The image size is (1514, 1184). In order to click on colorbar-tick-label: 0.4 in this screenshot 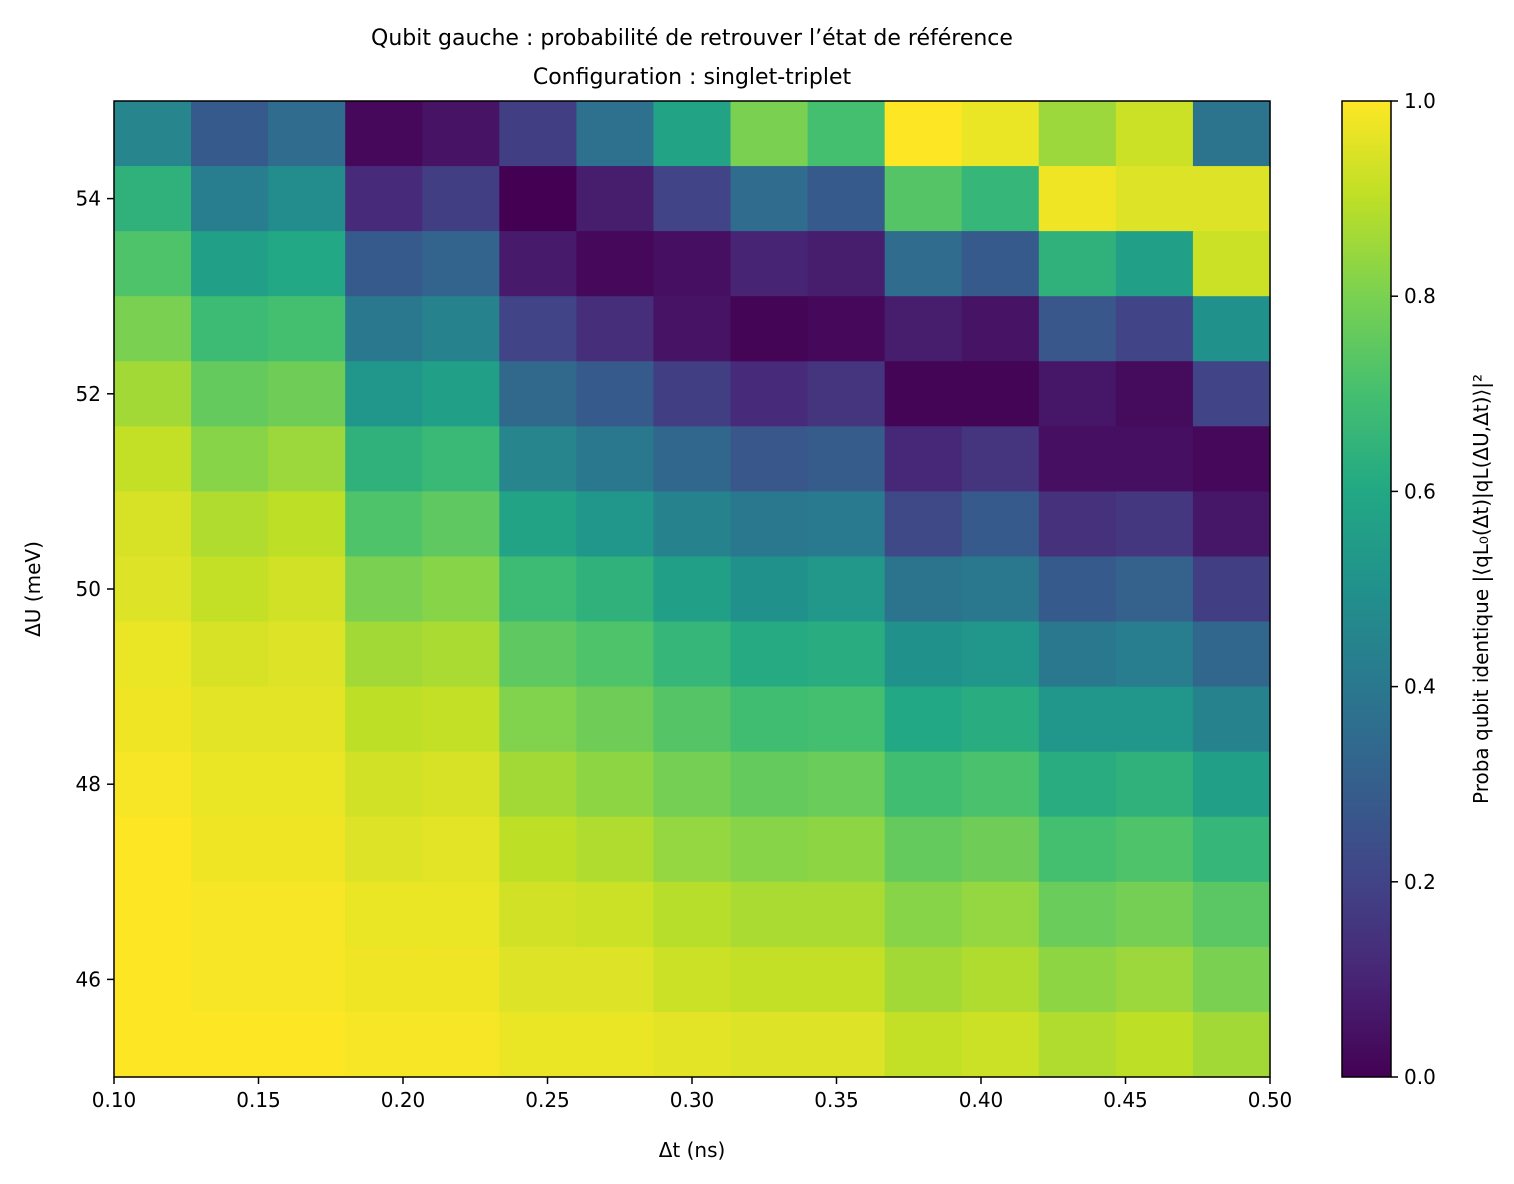, I will do `click(1420, 687)`.